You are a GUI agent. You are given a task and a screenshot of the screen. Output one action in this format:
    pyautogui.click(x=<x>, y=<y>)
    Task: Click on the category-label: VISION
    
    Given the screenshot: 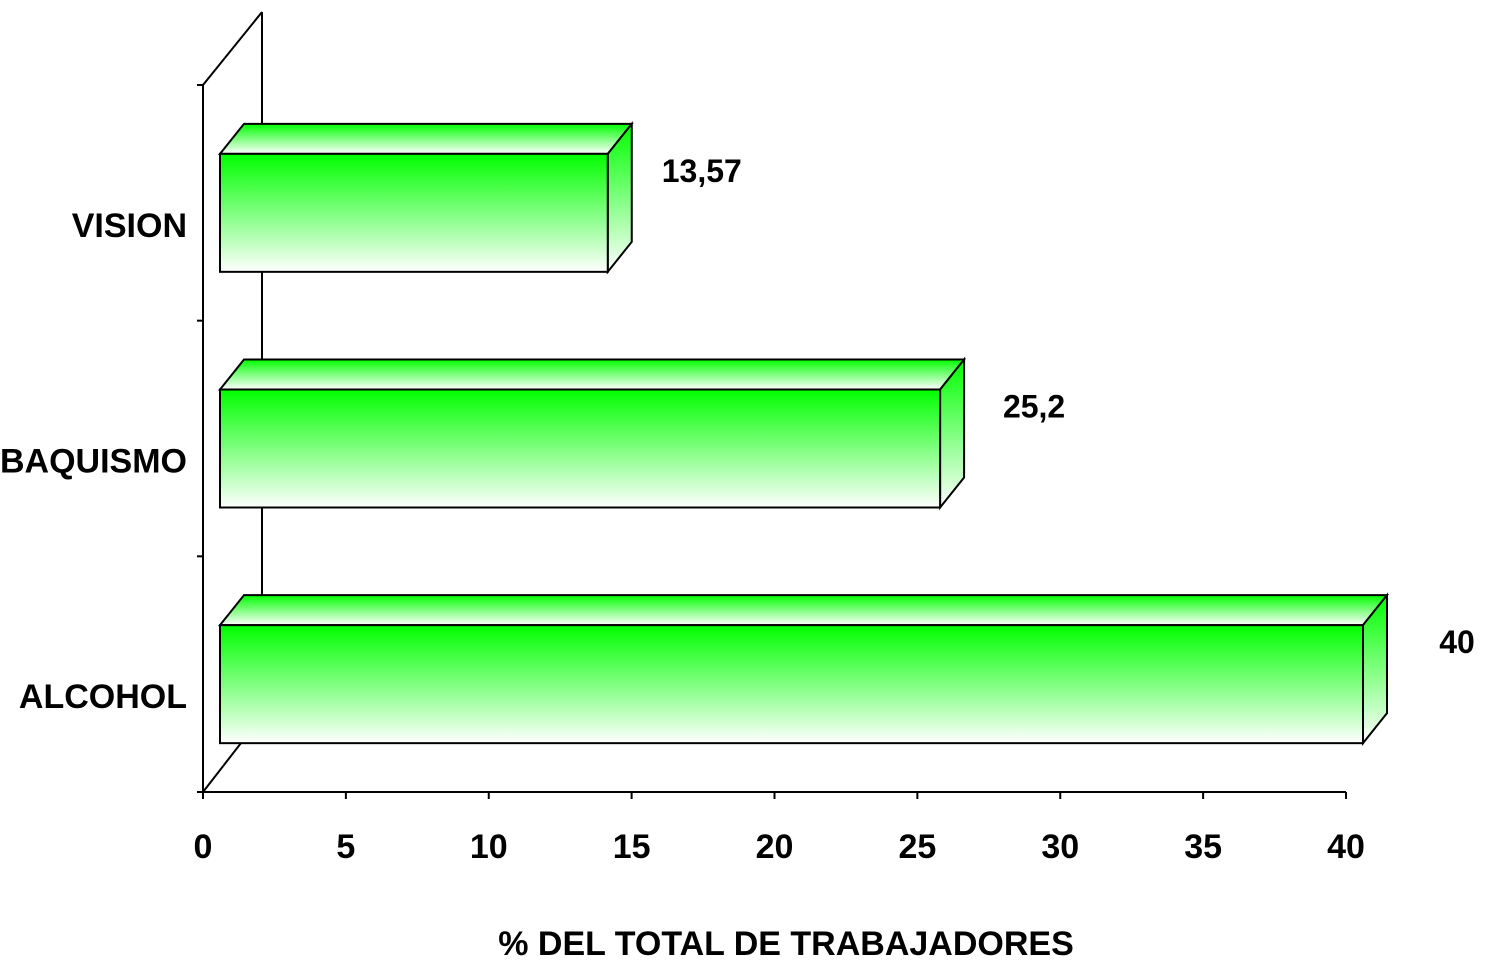 What is the action you would take?
    pyautogui.click(x=129, y=226)
    